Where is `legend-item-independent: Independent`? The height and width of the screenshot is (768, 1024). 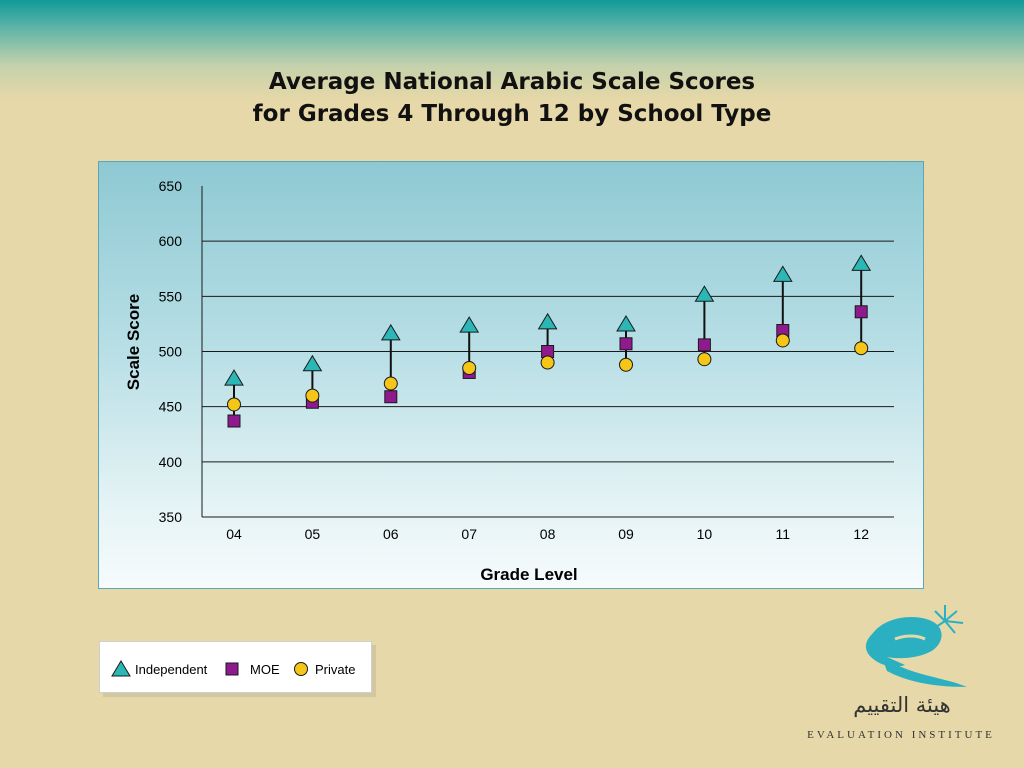
legend-item-independent: Independent is located at coordinates (159, 669).